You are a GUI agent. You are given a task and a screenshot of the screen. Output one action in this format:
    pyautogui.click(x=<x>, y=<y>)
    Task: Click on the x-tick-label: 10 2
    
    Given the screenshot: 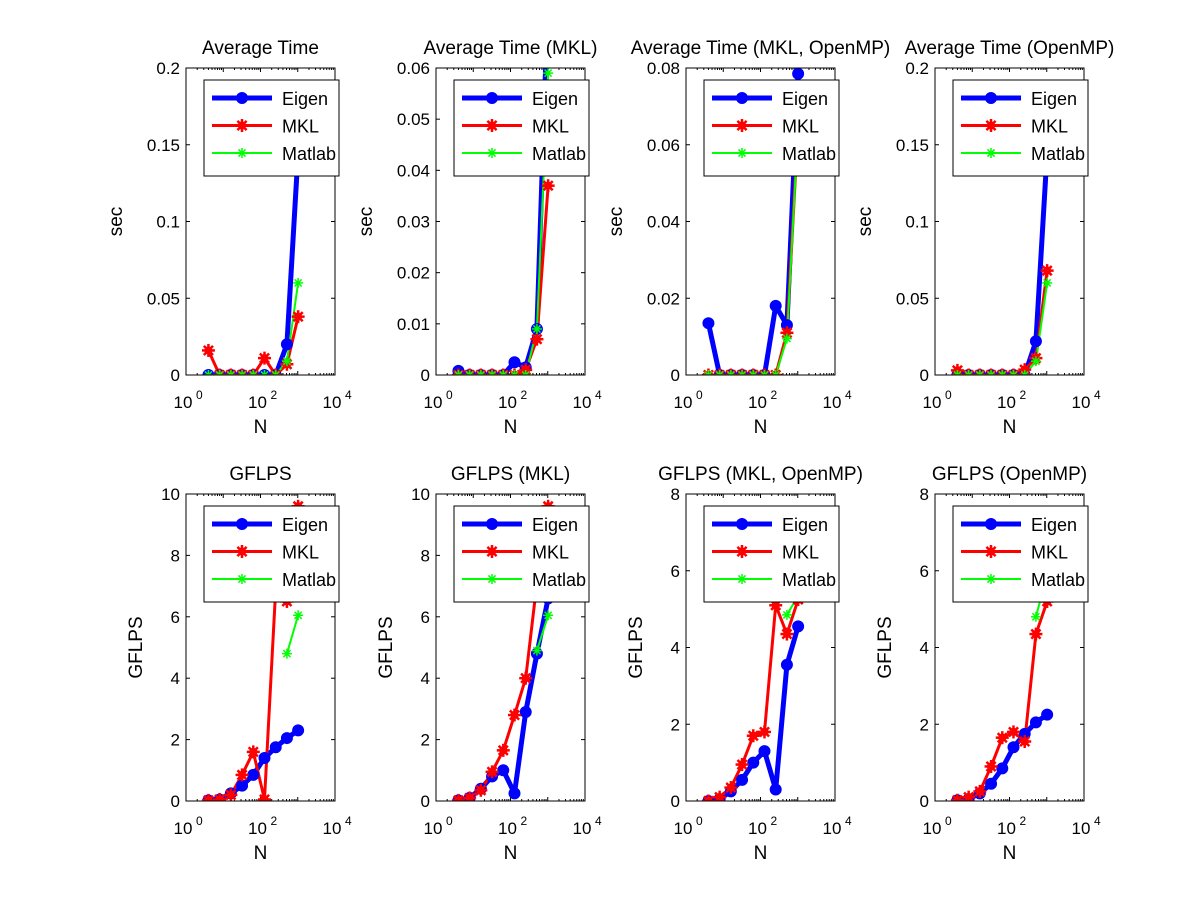 What is the action you would take?
    pyautogui.click(x=762, y=400)
    